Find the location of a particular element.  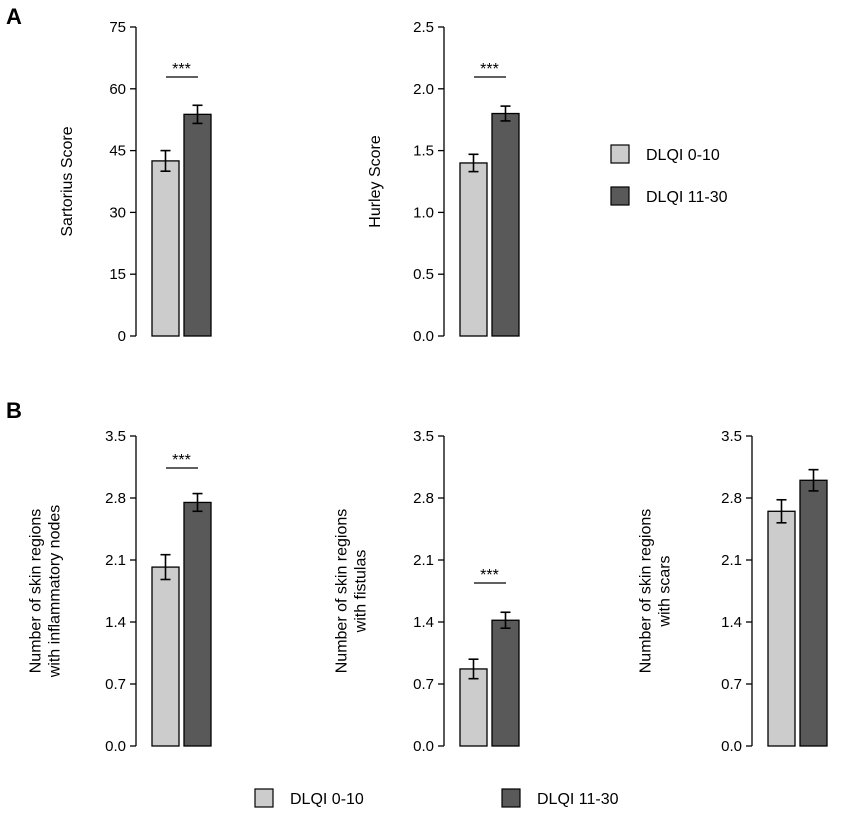

legend-top-label-high: DLQI 11-30 is located at coordinates (687, 197).